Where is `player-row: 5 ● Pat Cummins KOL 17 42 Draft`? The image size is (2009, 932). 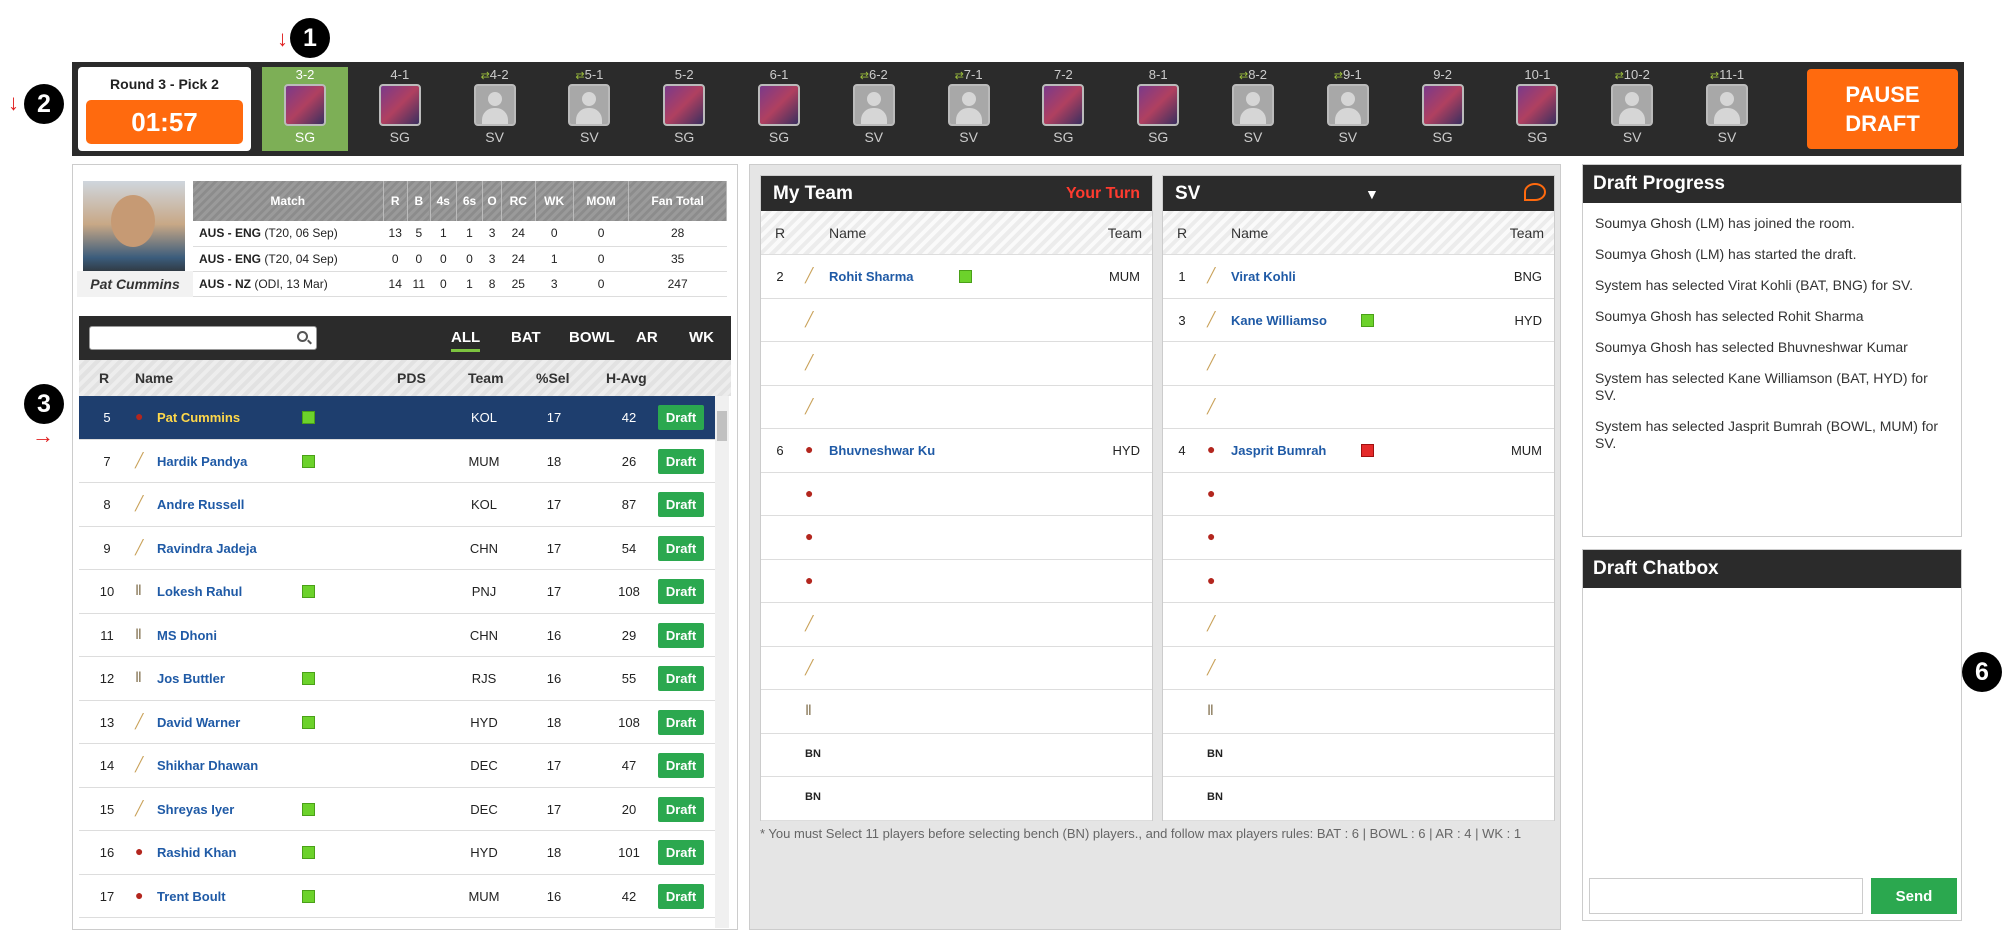
player-row: 5 ● Pat Cummins KOL 17 42 Draft is located at coordinates (397, 418).